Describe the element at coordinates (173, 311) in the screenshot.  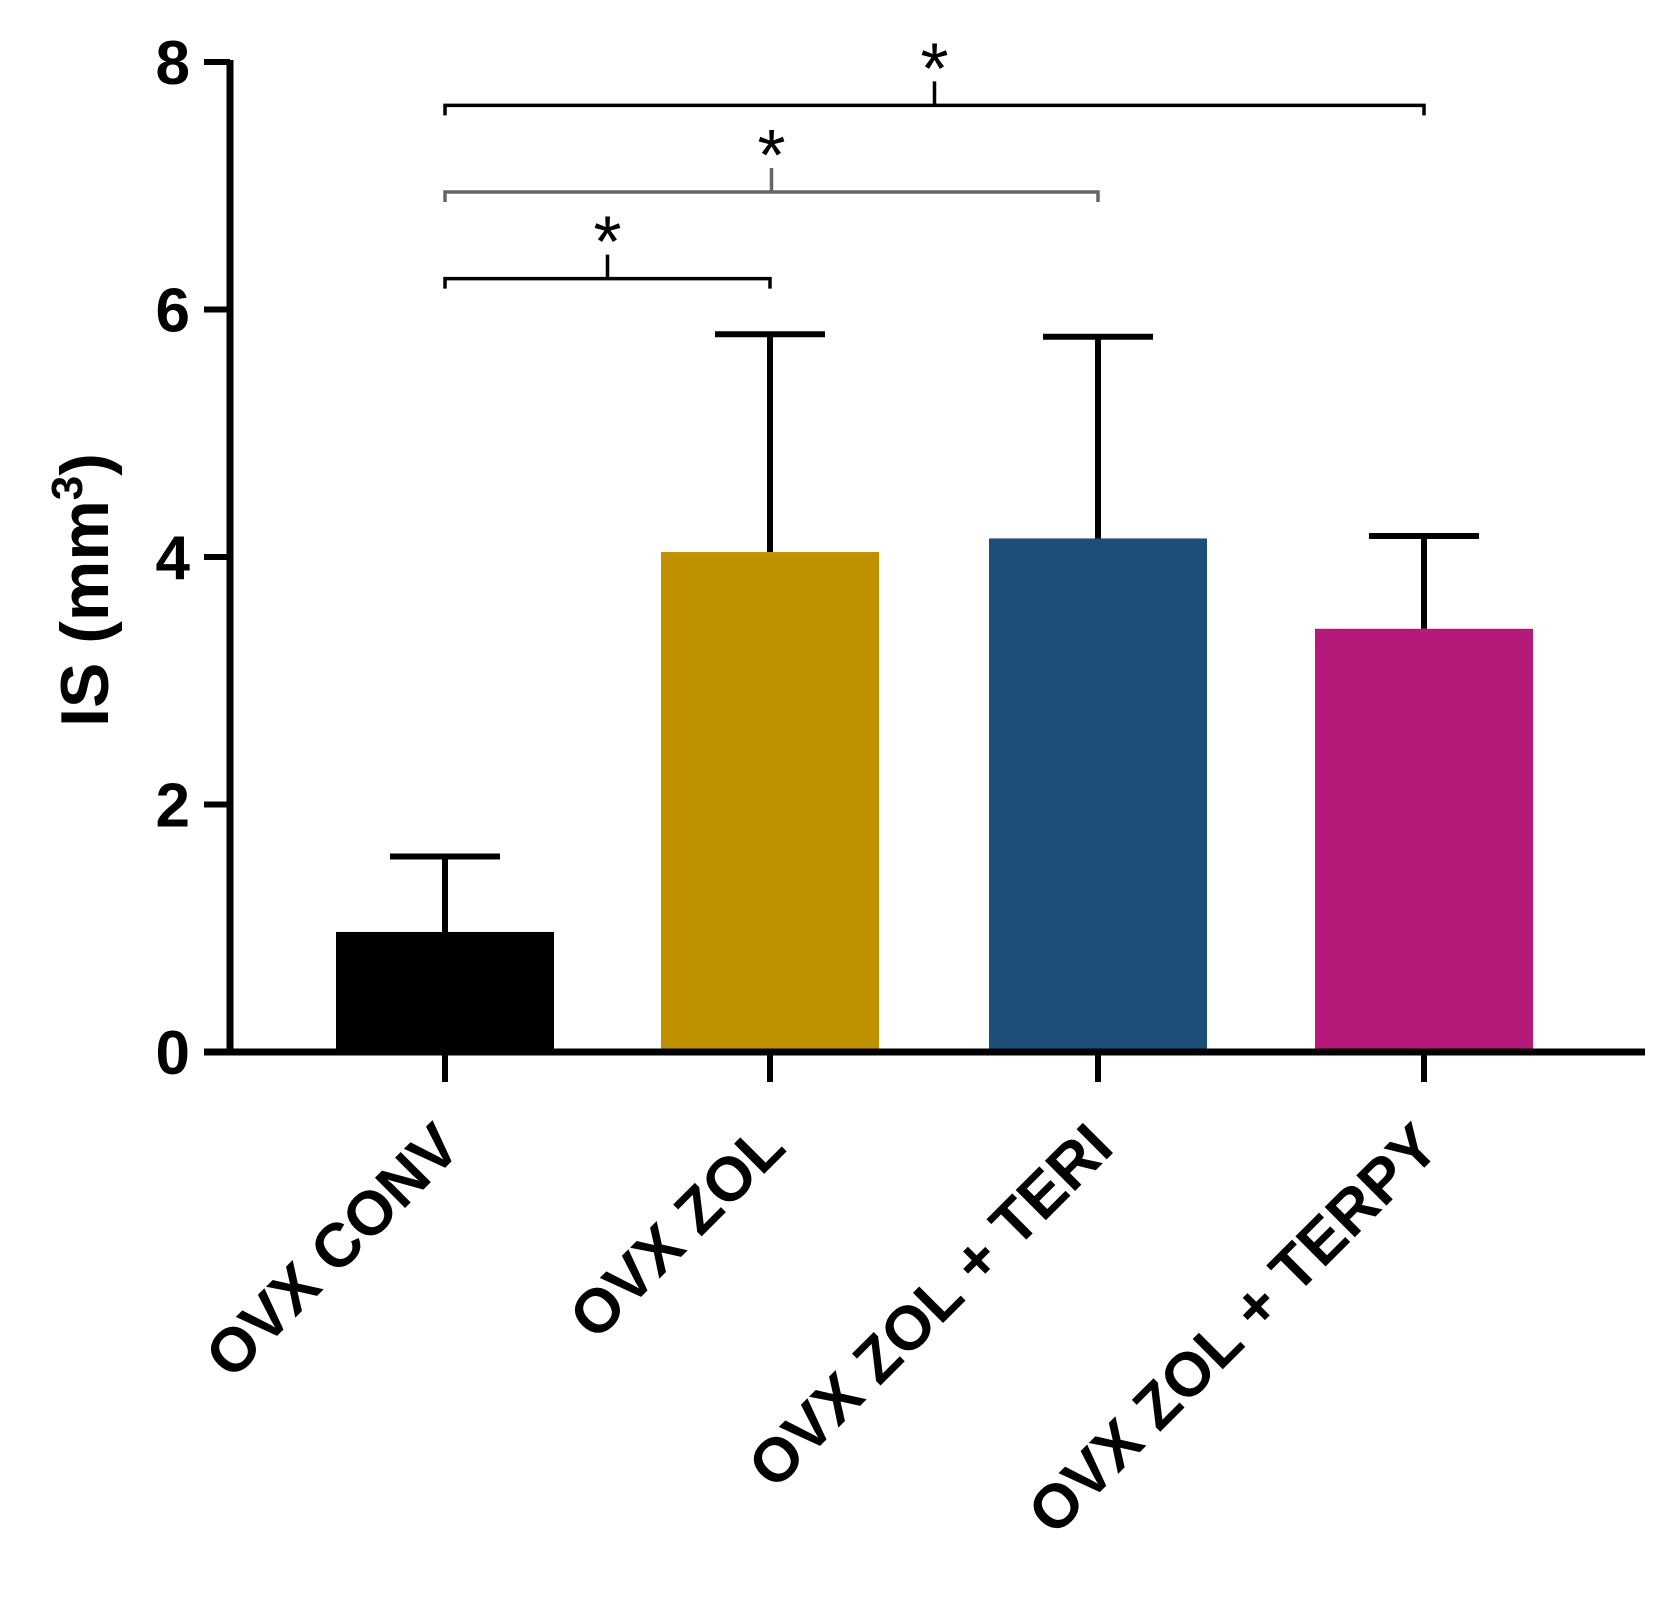
I see `y-tick-label: 6` at that location.